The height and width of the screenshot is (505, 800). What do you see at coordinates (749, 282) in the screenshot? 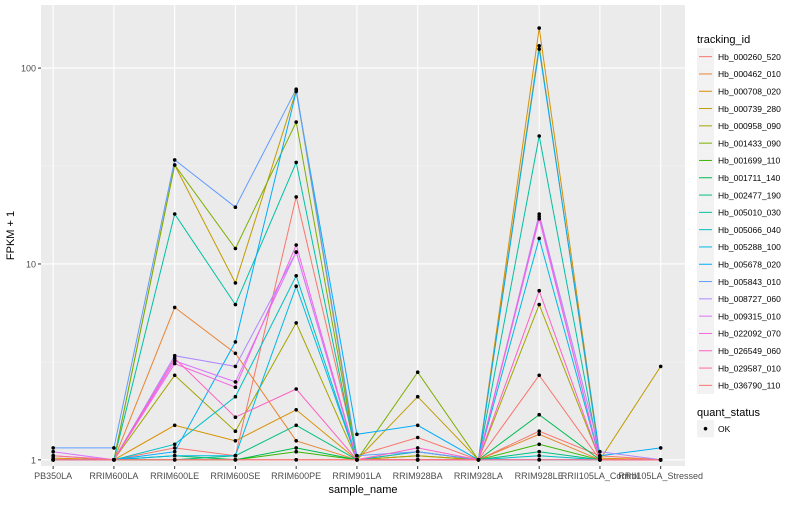
I see `legend-label: Hb_005843_010` at bounding box center [749, 282].